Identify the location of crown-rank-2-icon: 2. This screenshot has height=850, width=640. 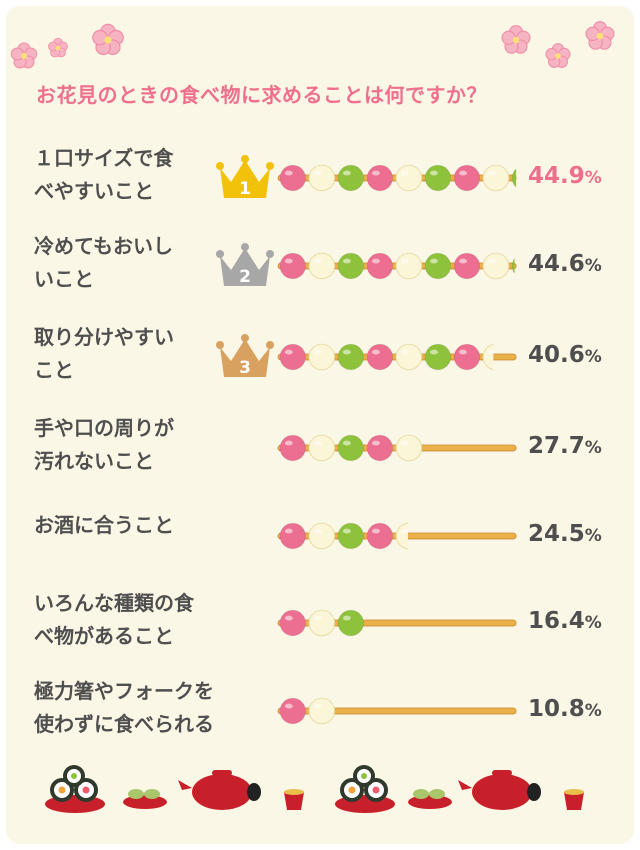
(245, 265).